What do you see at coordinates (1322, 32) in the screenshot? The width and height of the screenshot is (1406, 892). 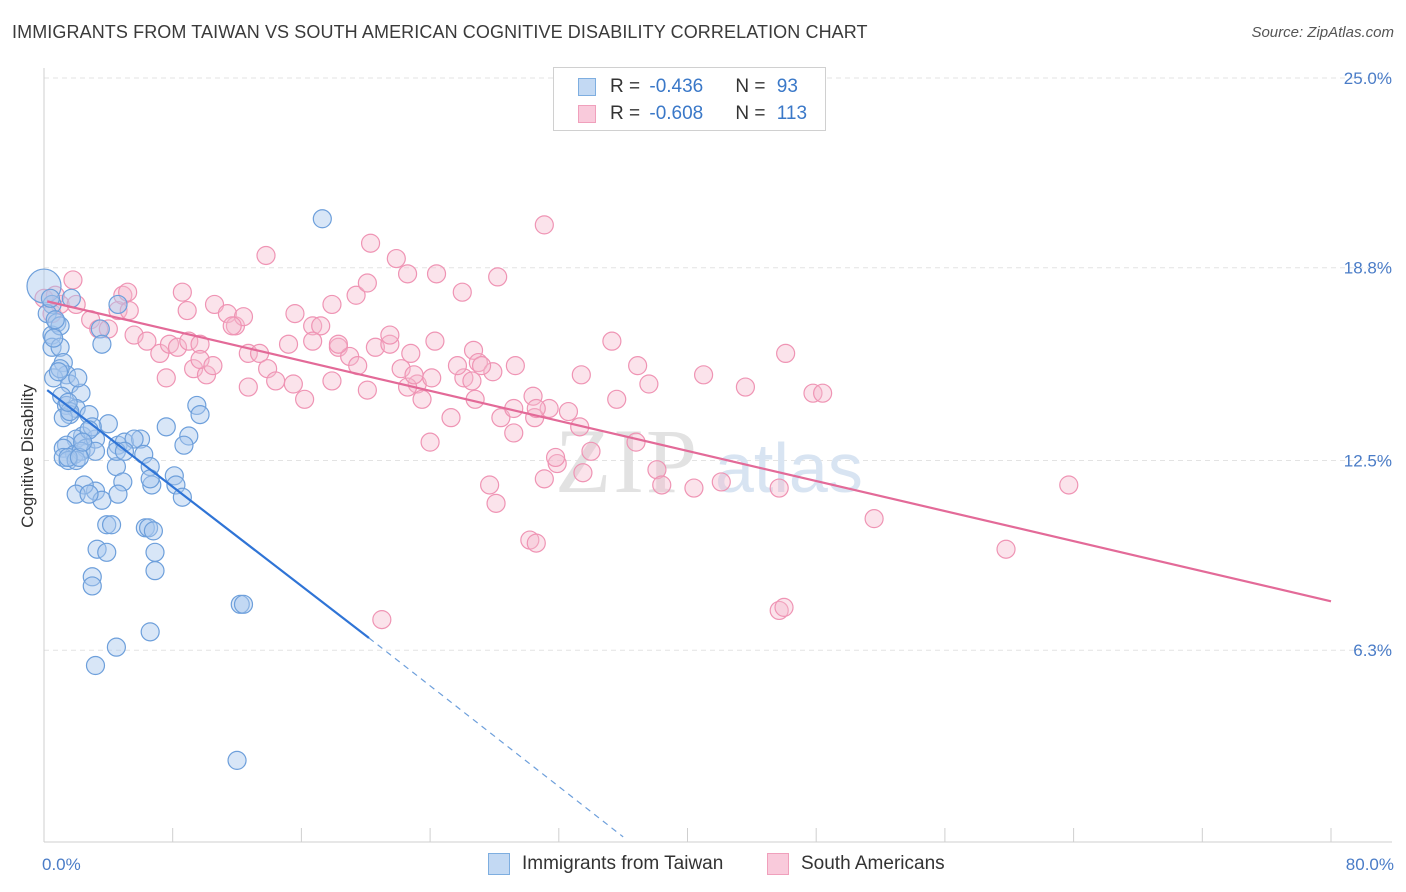 I see `source-label: Source: ZipAtlas.com` at bounding box center [1322, 32].